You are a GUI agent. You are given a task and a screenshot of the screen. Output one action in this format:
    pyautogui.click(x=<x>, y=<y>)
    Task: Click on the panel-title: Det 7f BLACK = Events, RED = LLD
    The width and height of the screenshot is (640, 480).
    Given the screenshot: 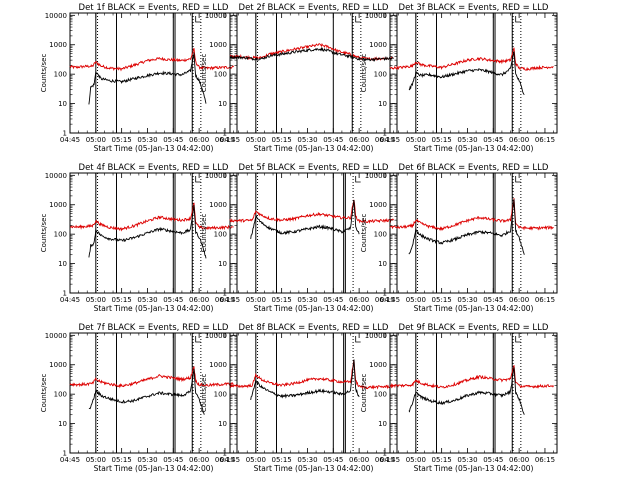 What is the action you would take?
    pyautogui.click(x=154, y=328)
    